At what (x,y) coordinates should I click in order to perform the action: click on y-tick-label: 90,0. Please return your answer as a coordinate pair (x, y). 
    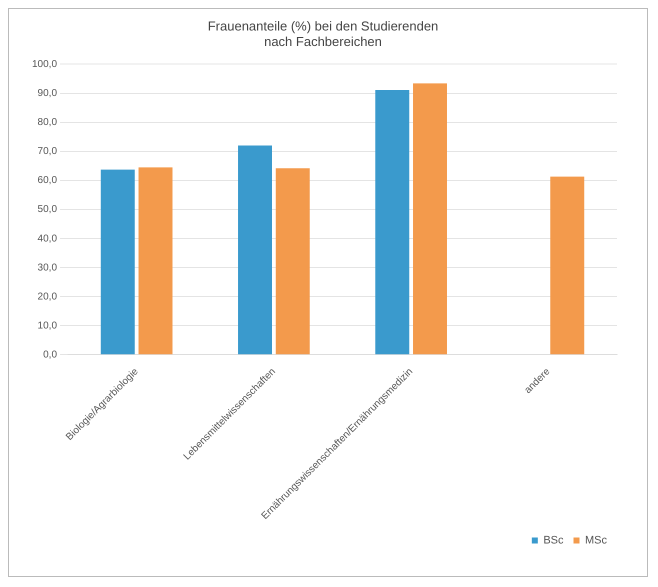
    Looking at the image, I should click on (48, 94).